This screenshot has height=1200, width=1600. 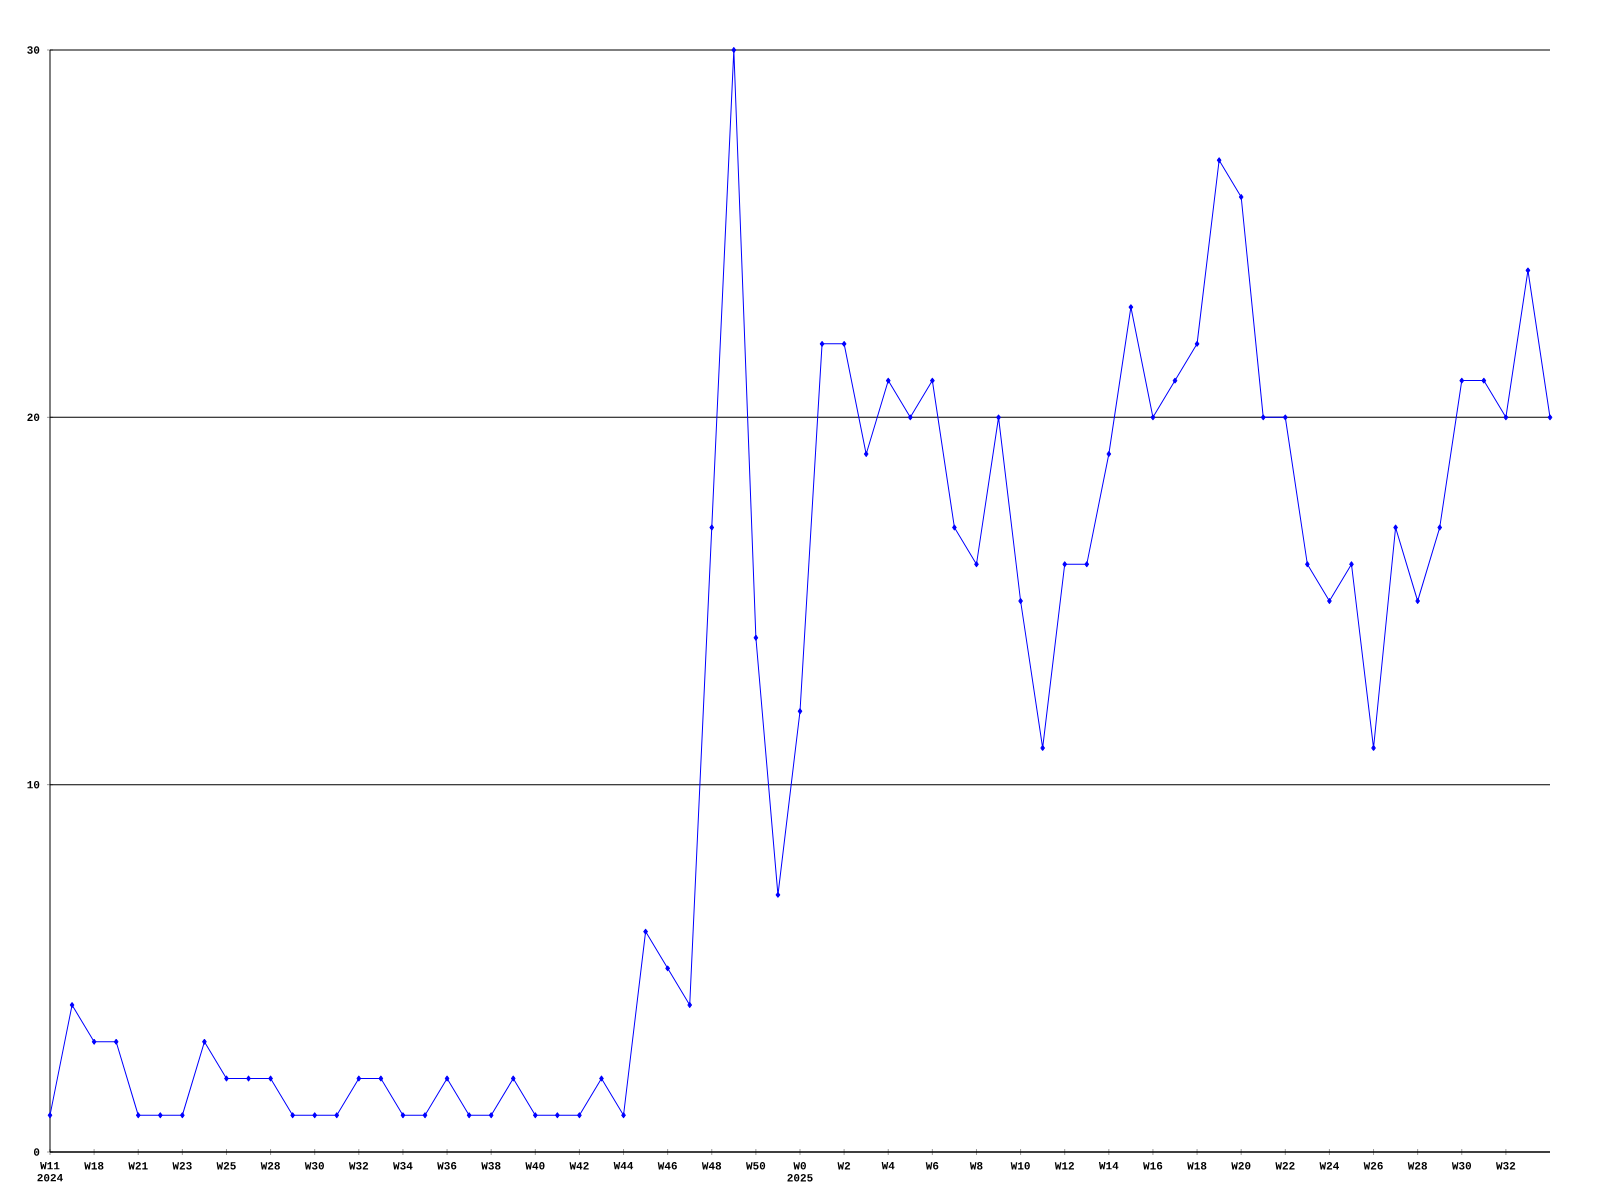 What do you see at coordinates (226, 1166) in the screenshot?
I see `x-tick-label: W25` at bounding box center [226, 1166].